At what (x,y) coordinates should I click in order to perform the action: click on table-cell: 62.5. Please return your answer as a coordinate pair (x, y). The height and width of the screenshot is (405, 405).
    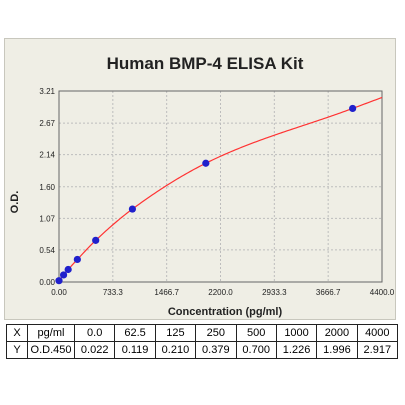
    Looking at the image, I should click on (135, 333).